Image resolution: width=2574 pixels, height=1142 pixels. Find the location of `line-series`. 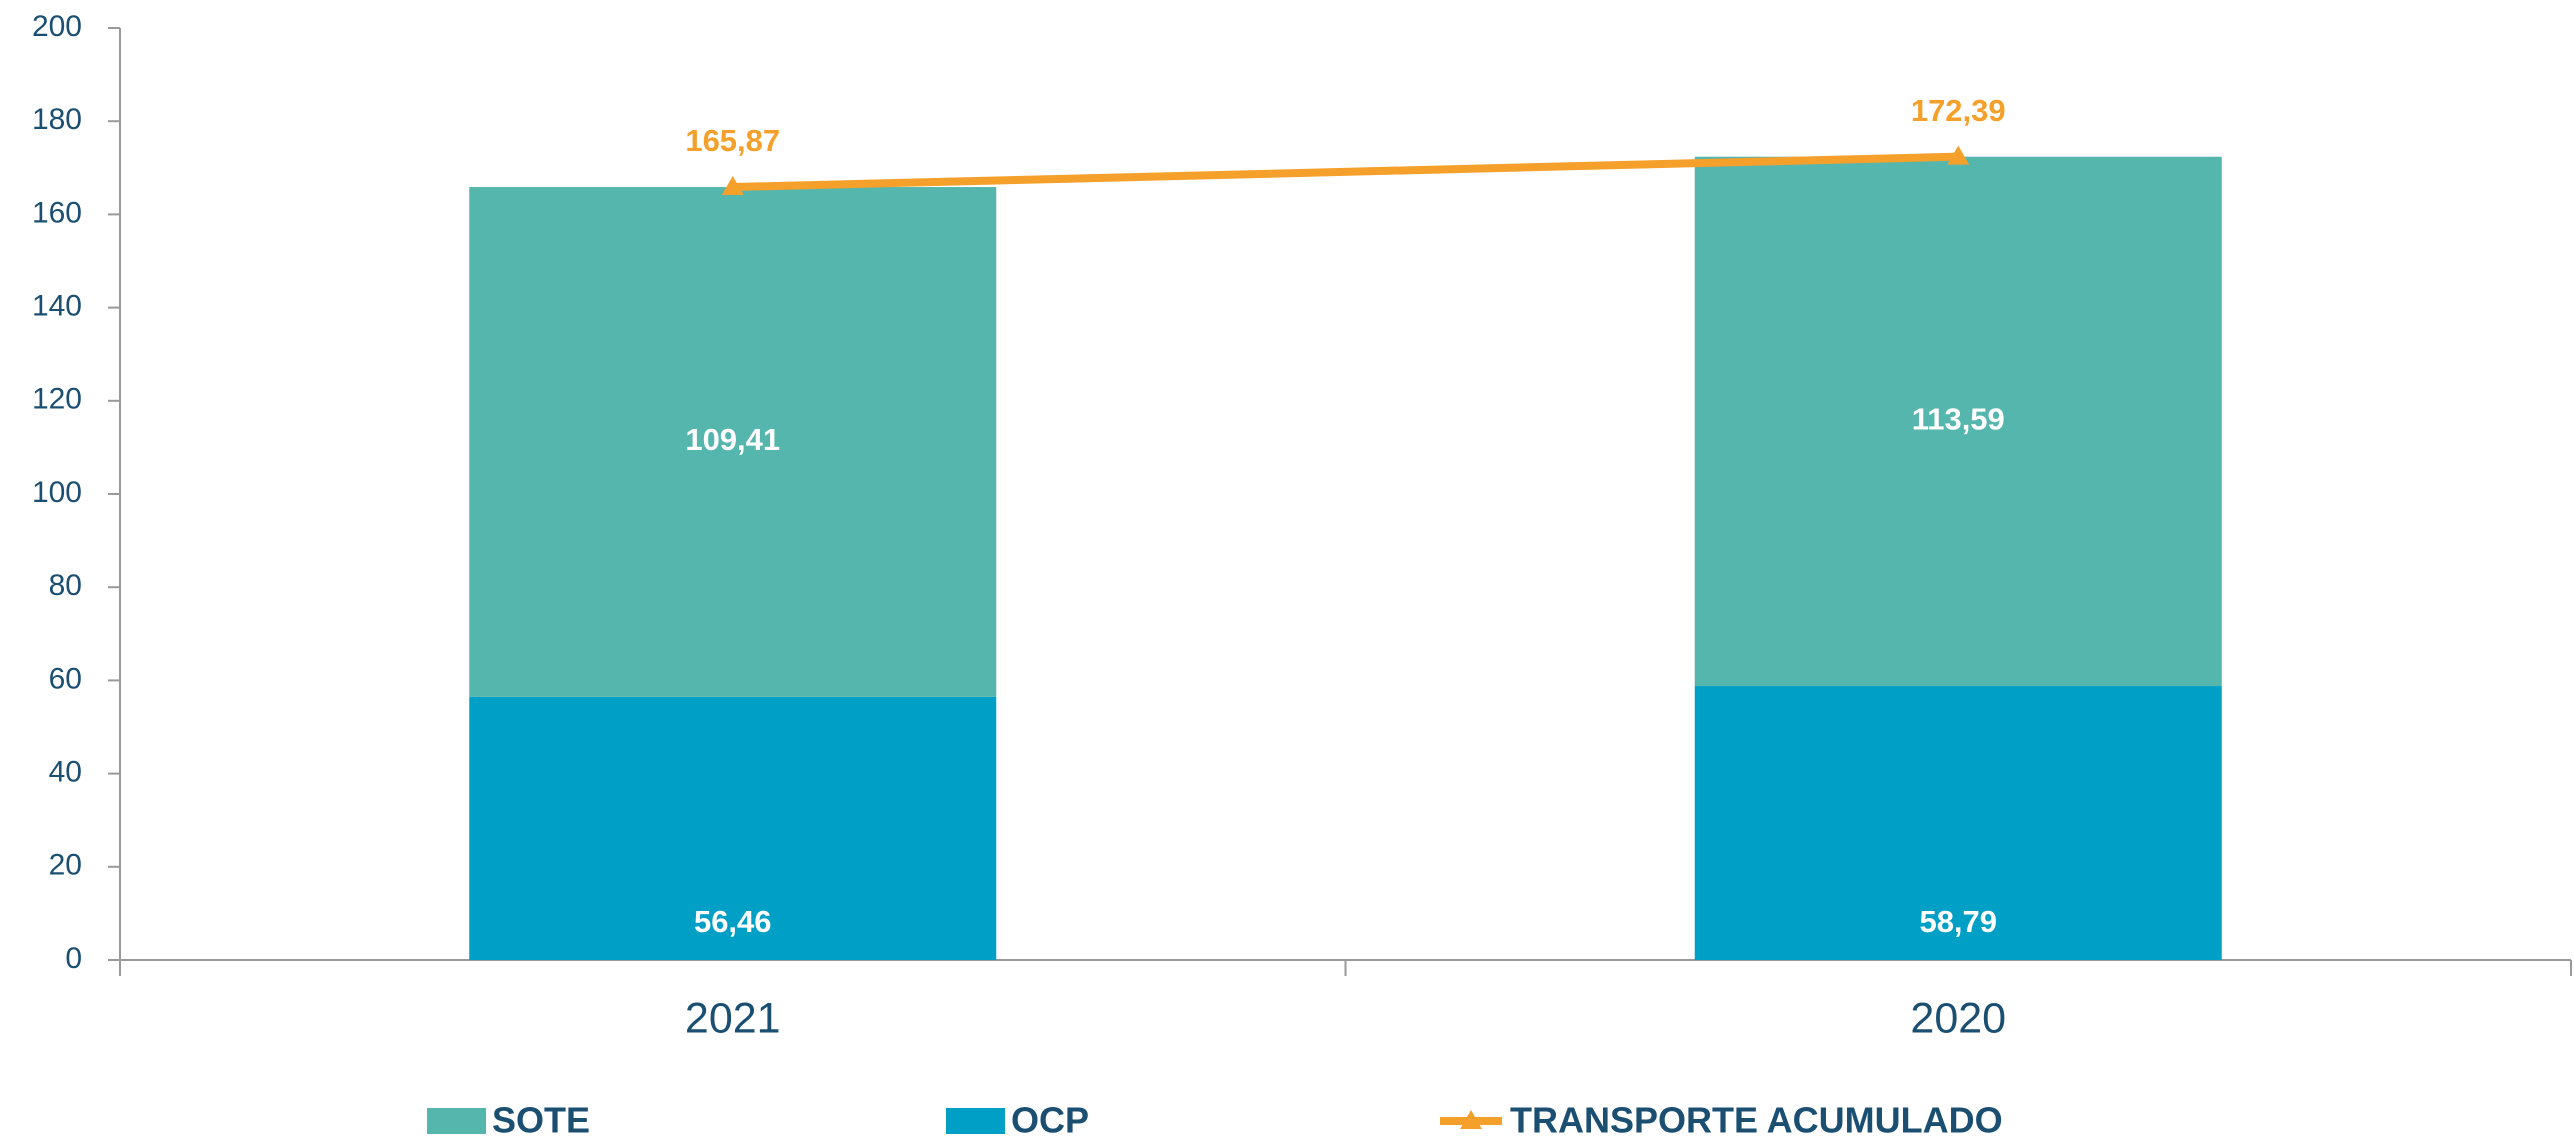

line-series is located at coordinates (1345, 172).